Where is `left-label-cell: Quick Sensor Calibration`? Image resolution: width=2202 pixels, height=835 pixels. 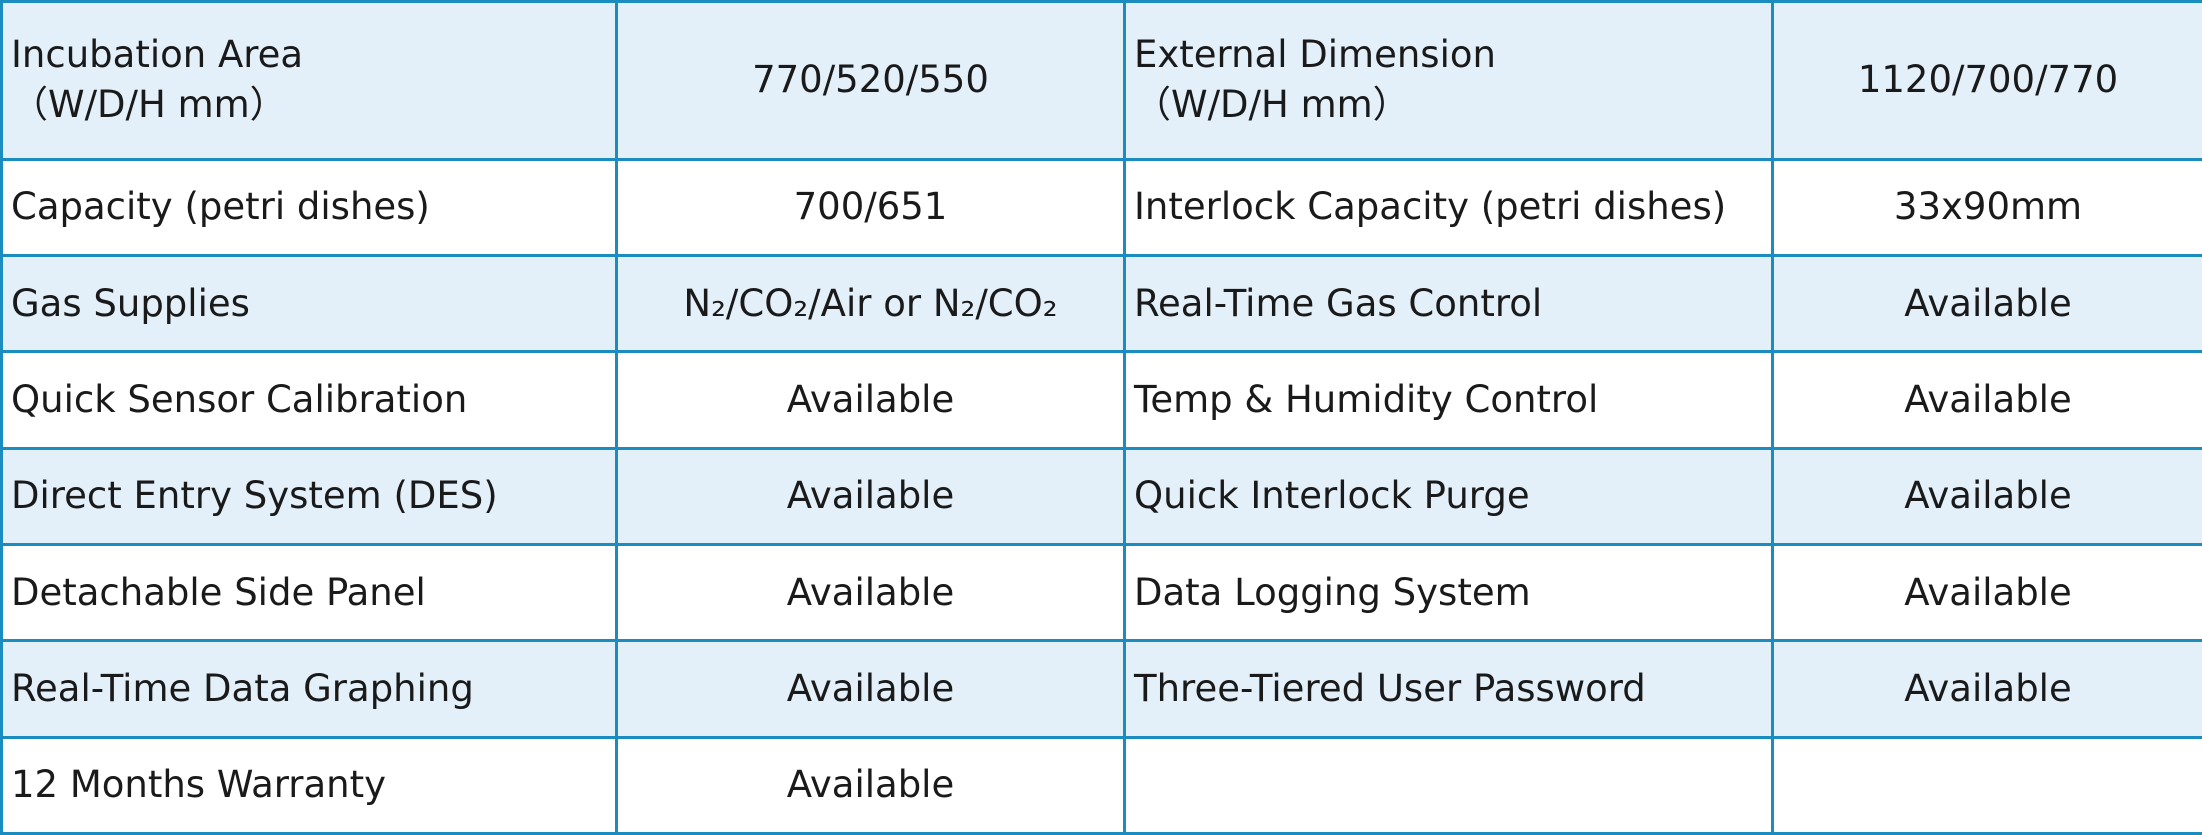 left-label-cell: Quick Sensor Calibration is located at coordinates (309, 400).